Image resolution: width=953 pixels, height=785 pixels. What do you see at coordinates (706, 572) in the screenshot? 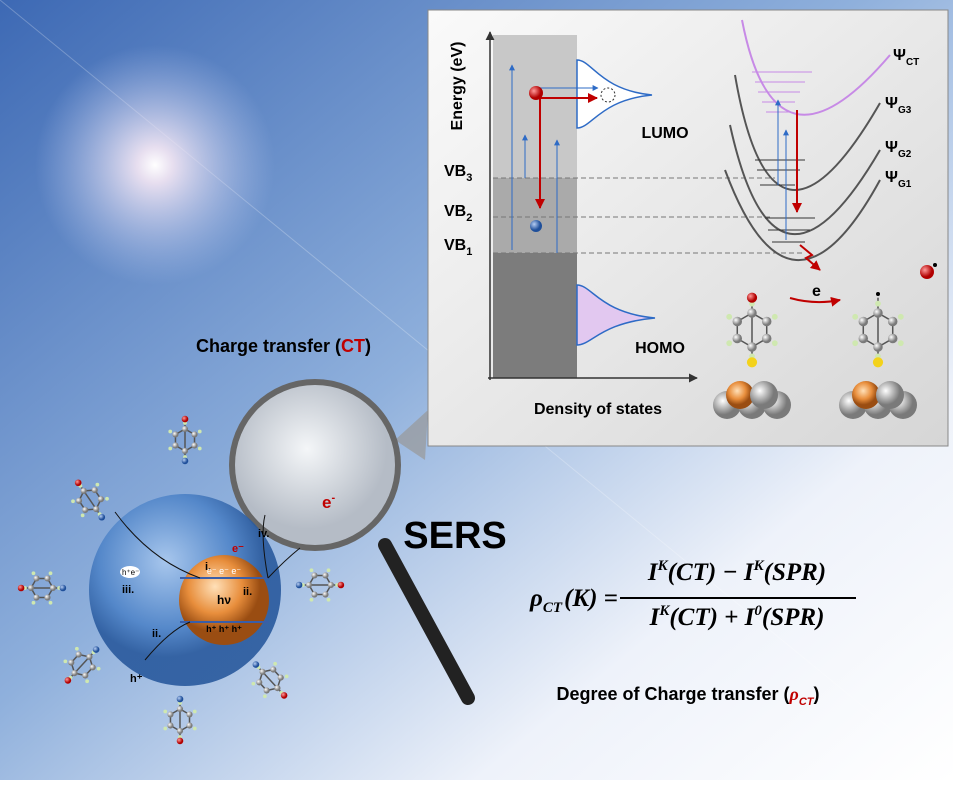
I see `argument: (CT) −` at bounding box center [706, 572].